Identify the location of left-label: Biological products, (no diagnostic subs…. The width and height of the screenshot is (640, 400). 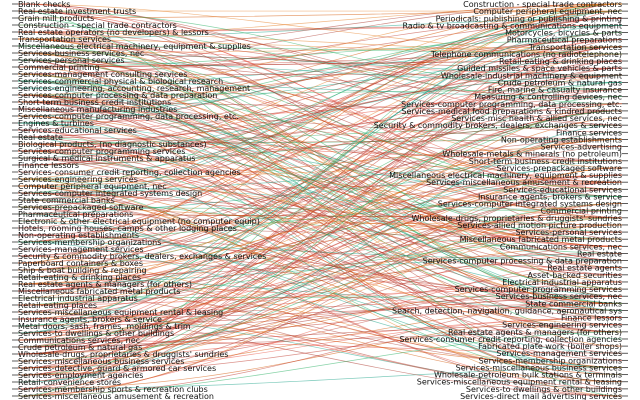
(112, 144).